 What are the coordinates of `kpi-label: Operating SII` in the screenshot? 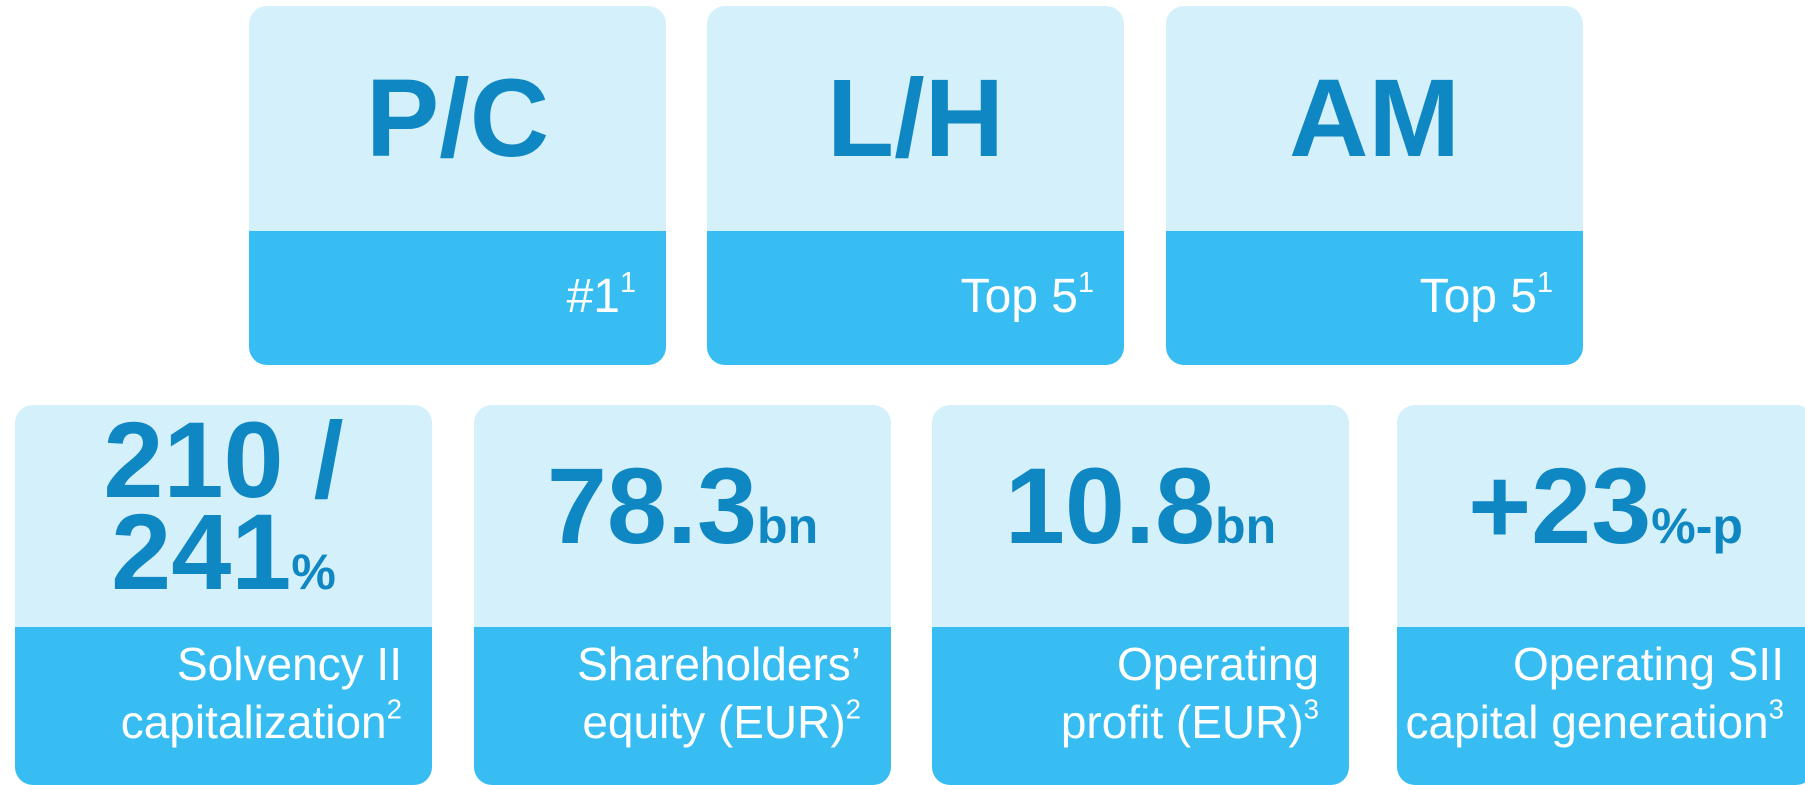 It's located at (1648, 664).